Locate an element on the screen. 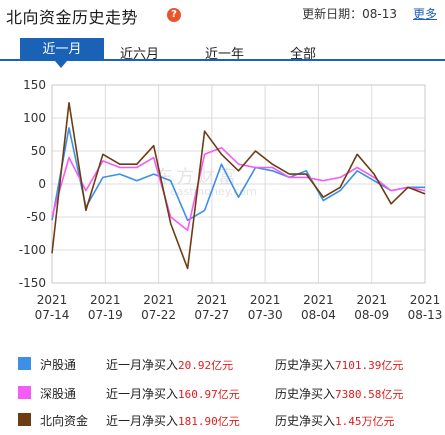 This screenshot has width=445, height=435. x-tick-date: 07-30 is located at coordinates (265, 315).